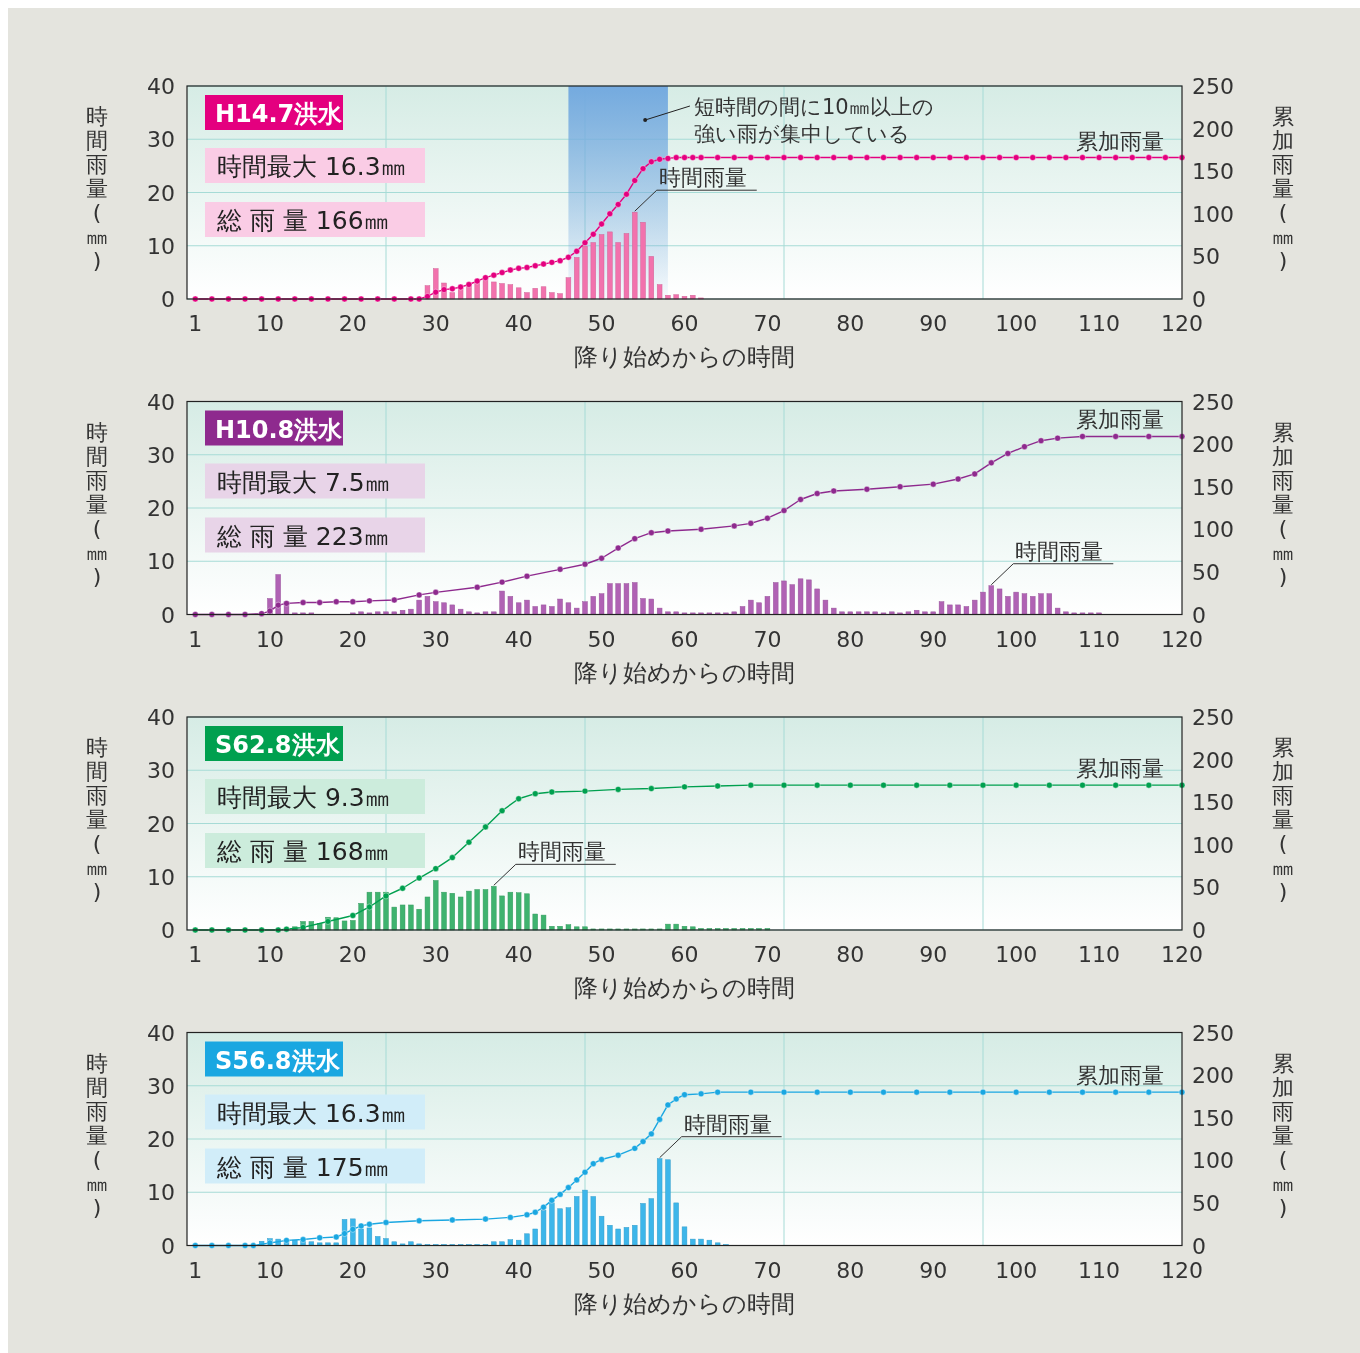 The width and height of the screenshot is (1360, 1353). What do you see at coordinates (303, 482) in the screenshot?
I see `annotation: 時間最大 7.5㎜` at bounding box center [303, 482].